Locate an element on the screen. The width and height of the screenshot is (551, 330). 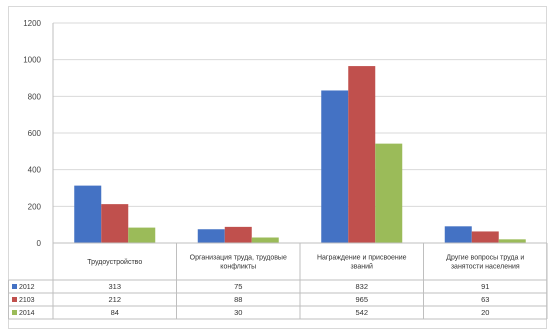
table-value: 542 is located at coordinates (361, 312).